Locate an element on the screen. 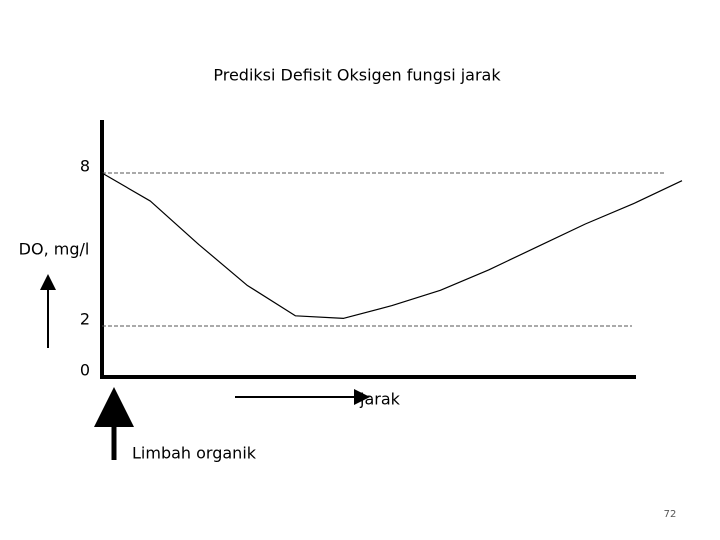 This screenshot has height=540, width=720. annotation: Limbah organik is located at coordinates (194, 453).